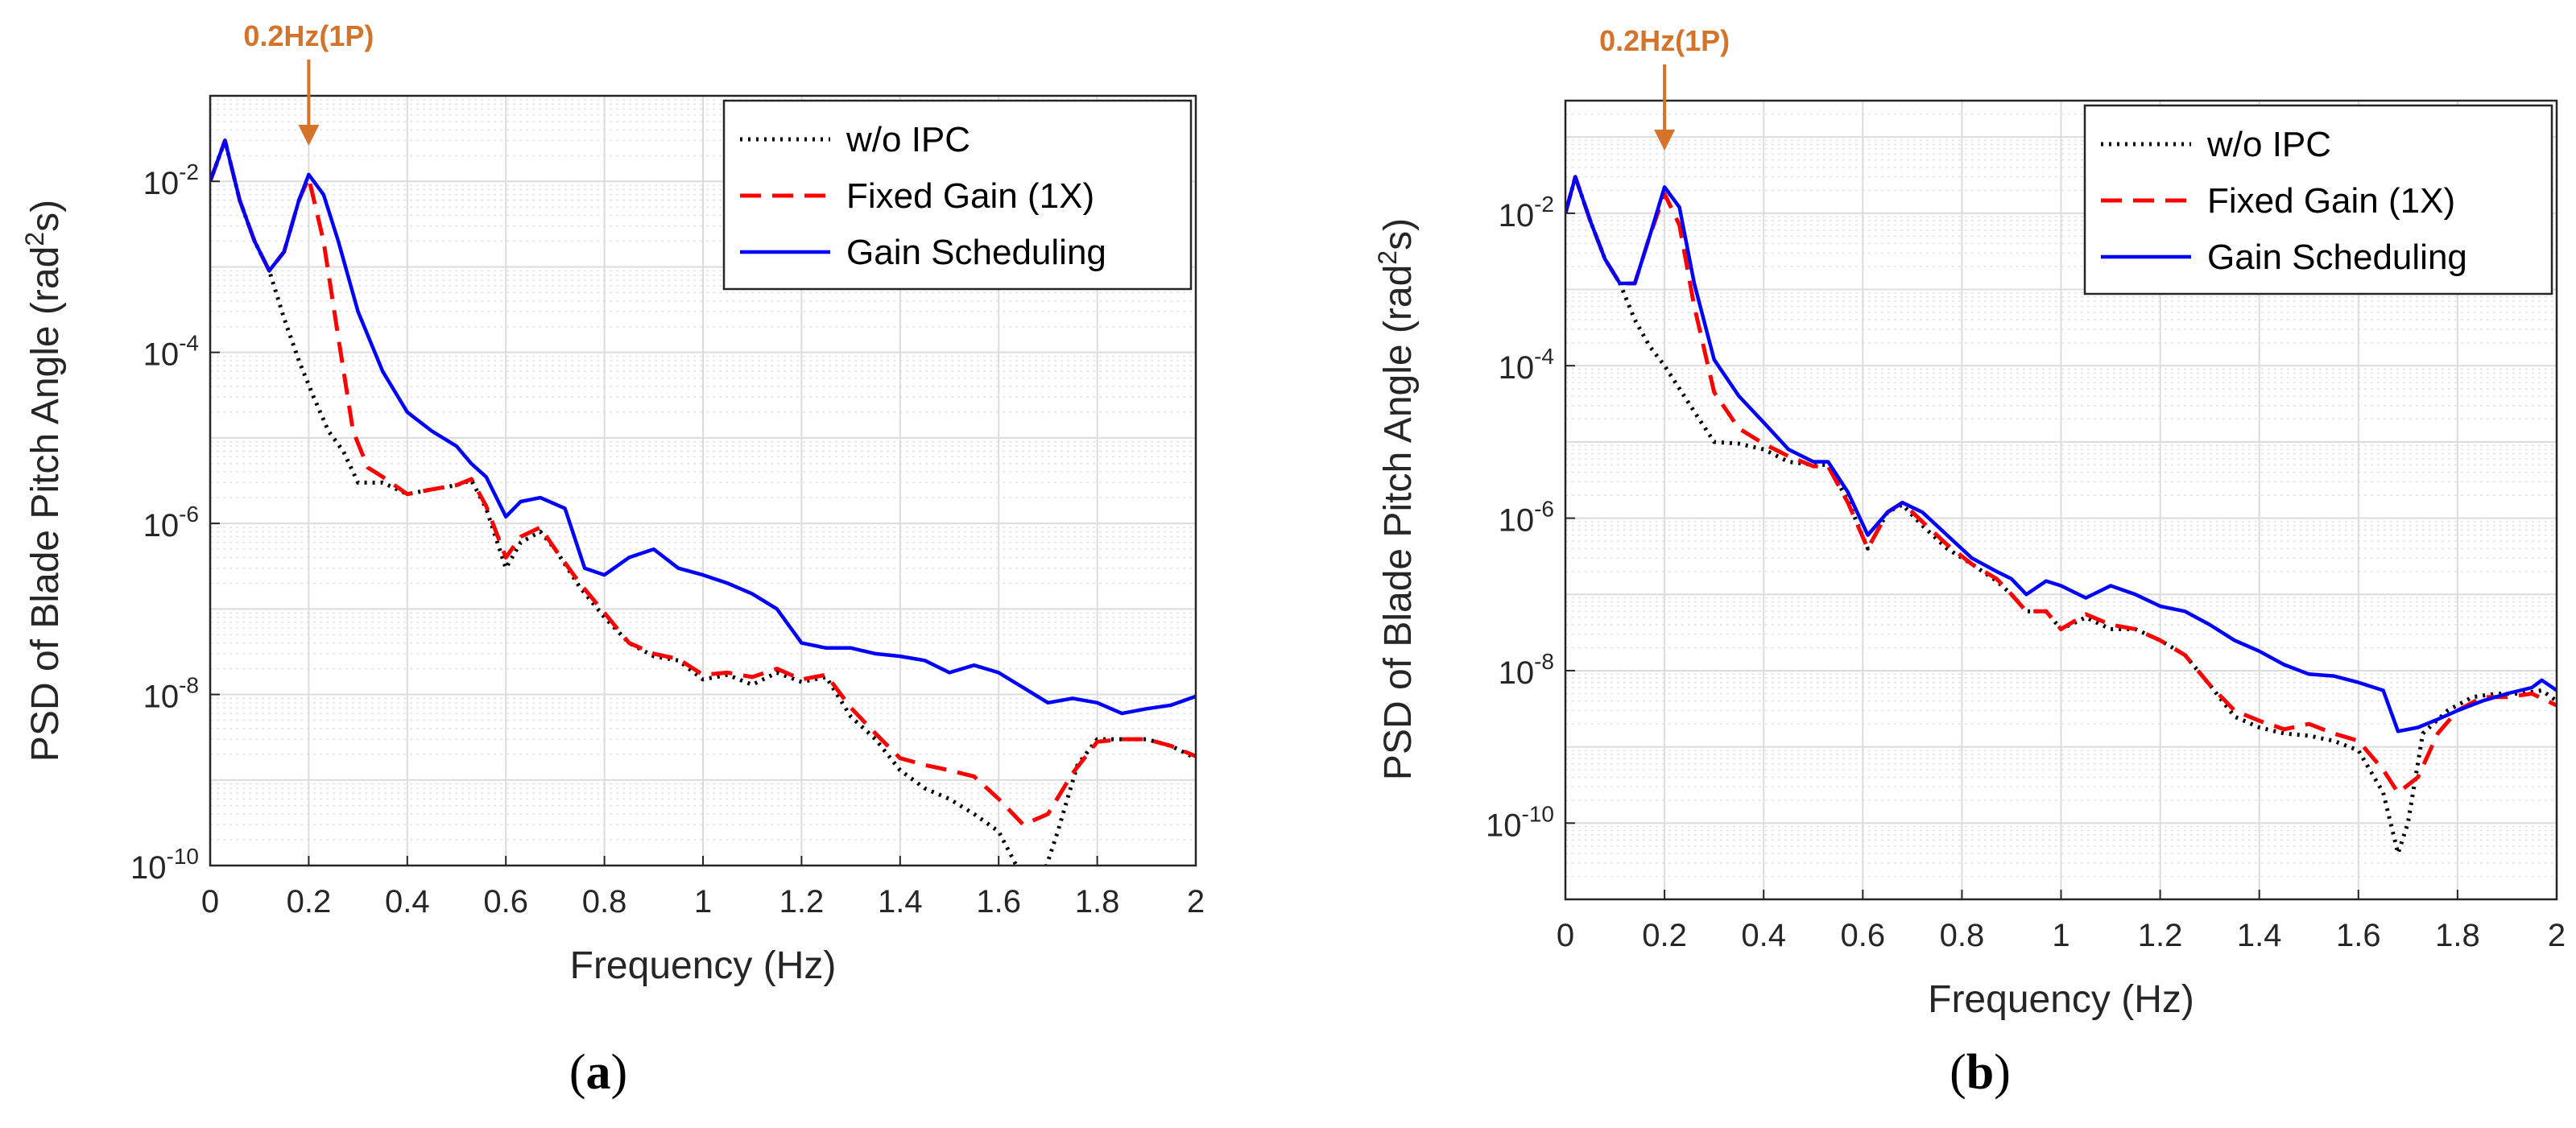 This screenshot has width=2576, height=1128. I want to click on panel-caption: (a), so click(598, 1072).